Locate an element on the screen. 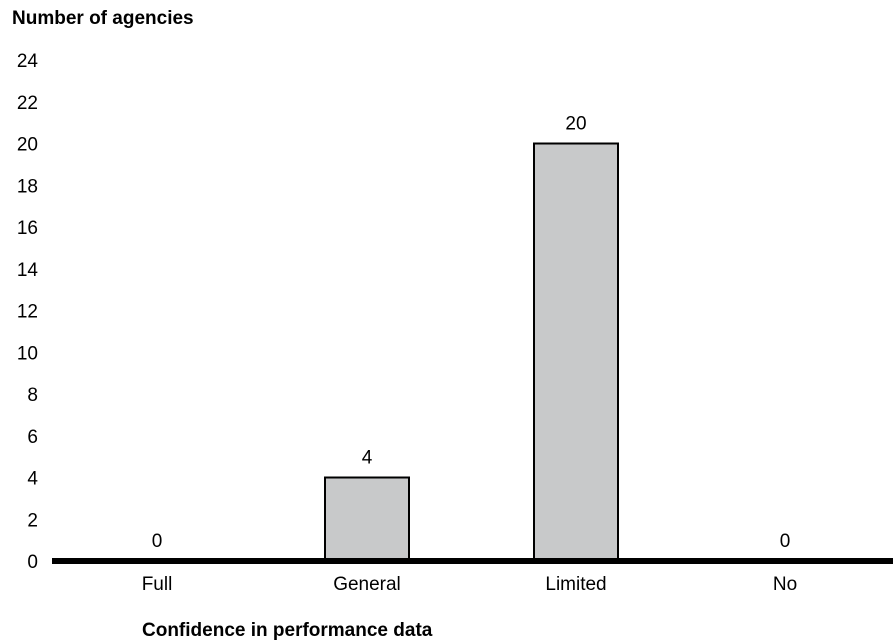 Image resolution: width=893 pixels, height=641 pixels. data-label-limited: 20 is located at coordinates (575, 124).